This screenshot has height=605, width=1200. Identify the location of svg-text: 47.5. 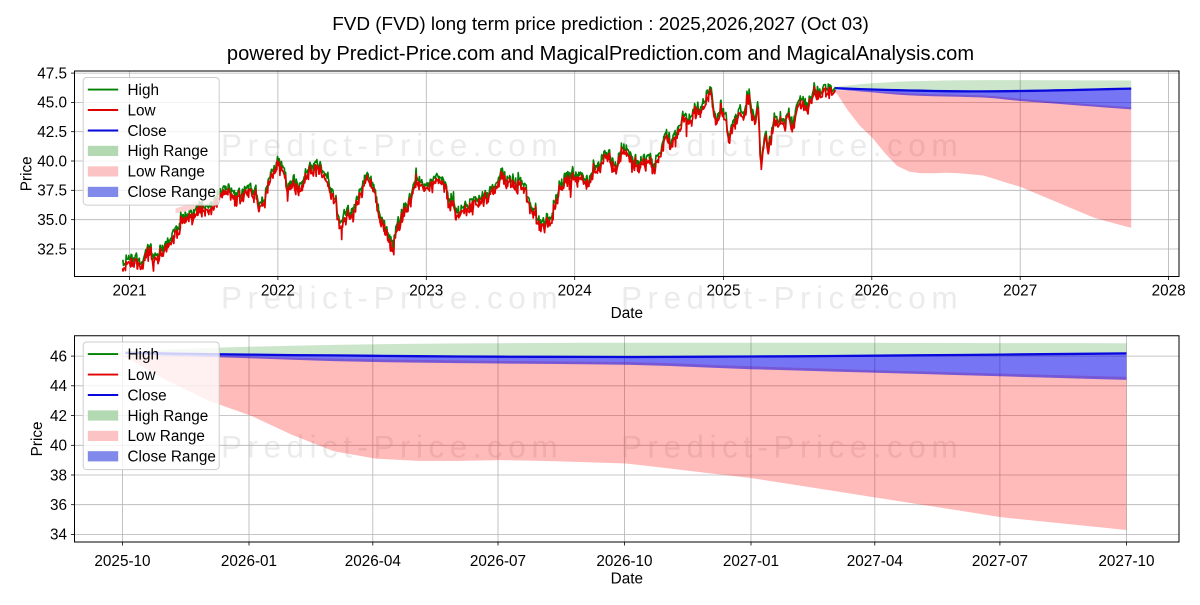
(52, 73).